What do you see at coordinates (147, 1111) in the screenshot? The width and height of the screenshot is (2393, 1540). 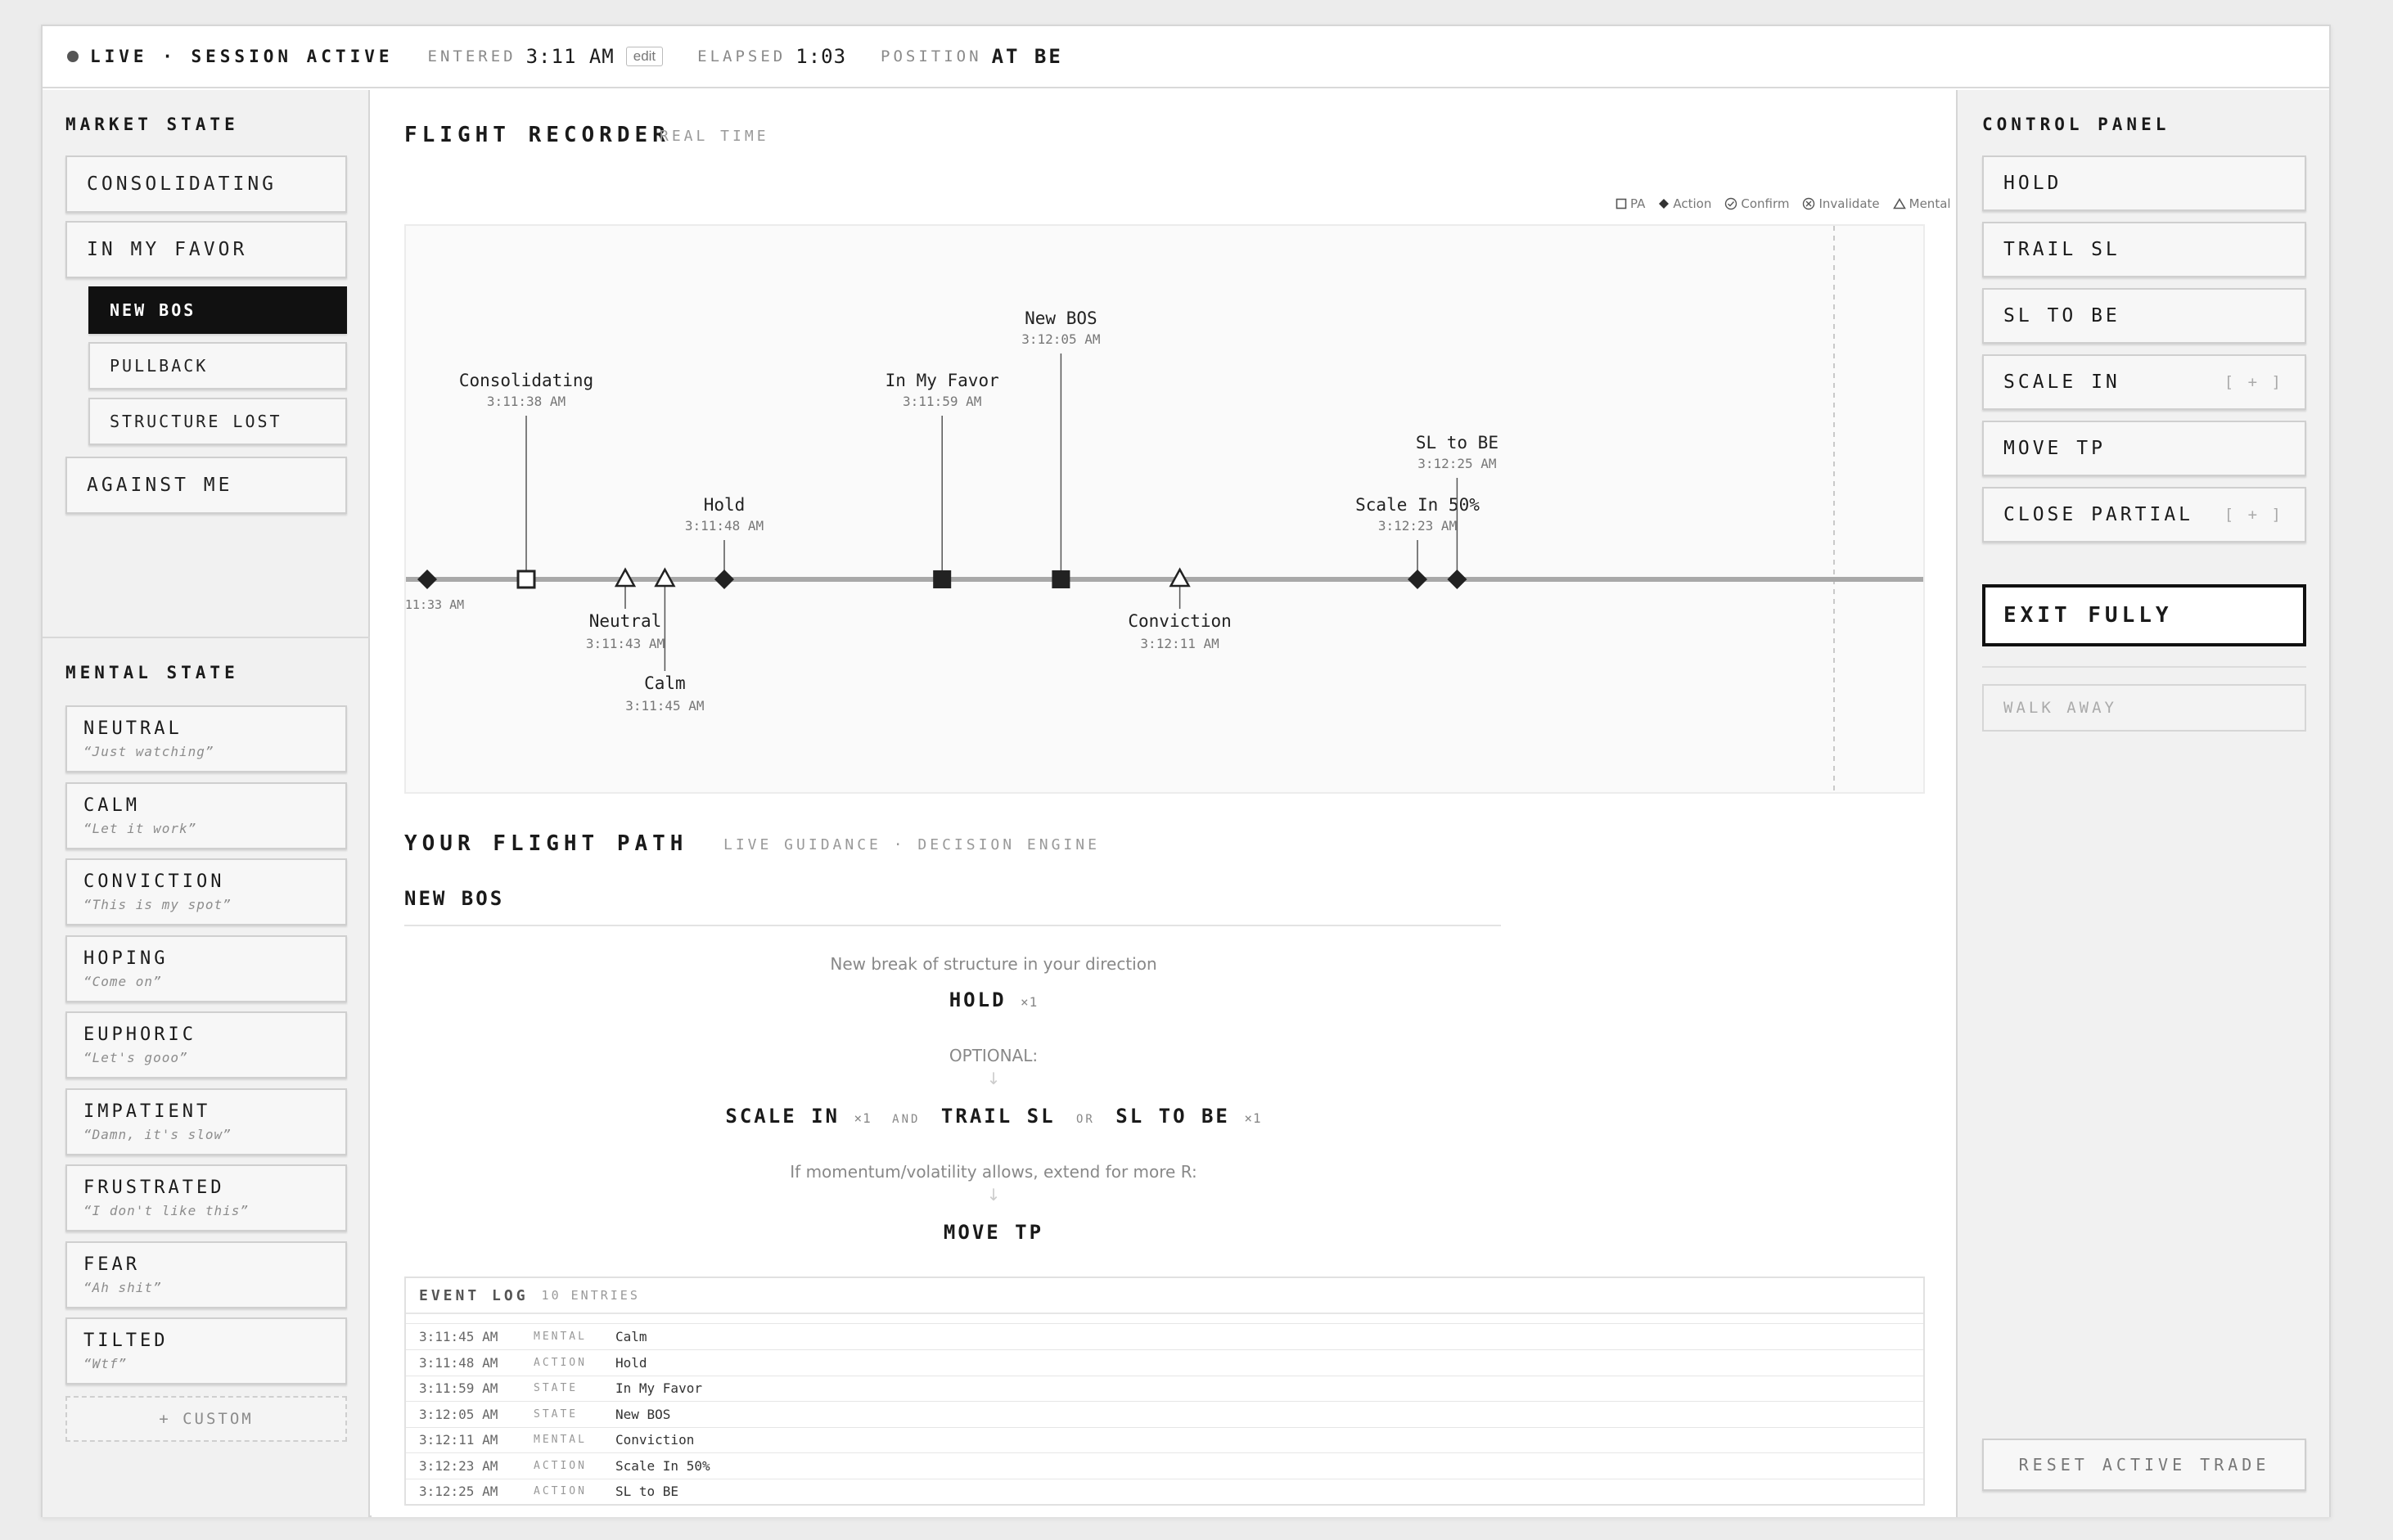 I see `mental-state-label: IMPATIENT` at bounding box center [147, 1111].